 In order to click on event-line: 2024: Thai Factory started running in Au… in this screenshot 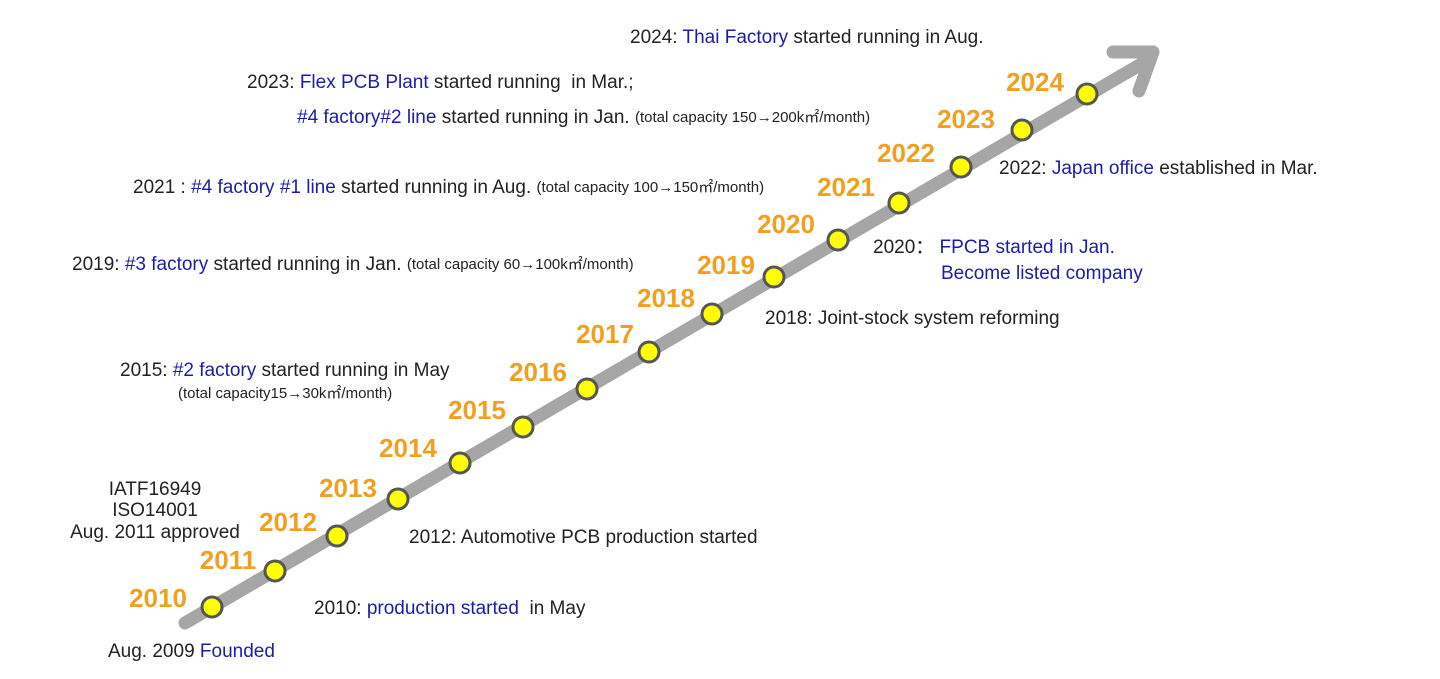, I will do `click(807, 37)`.